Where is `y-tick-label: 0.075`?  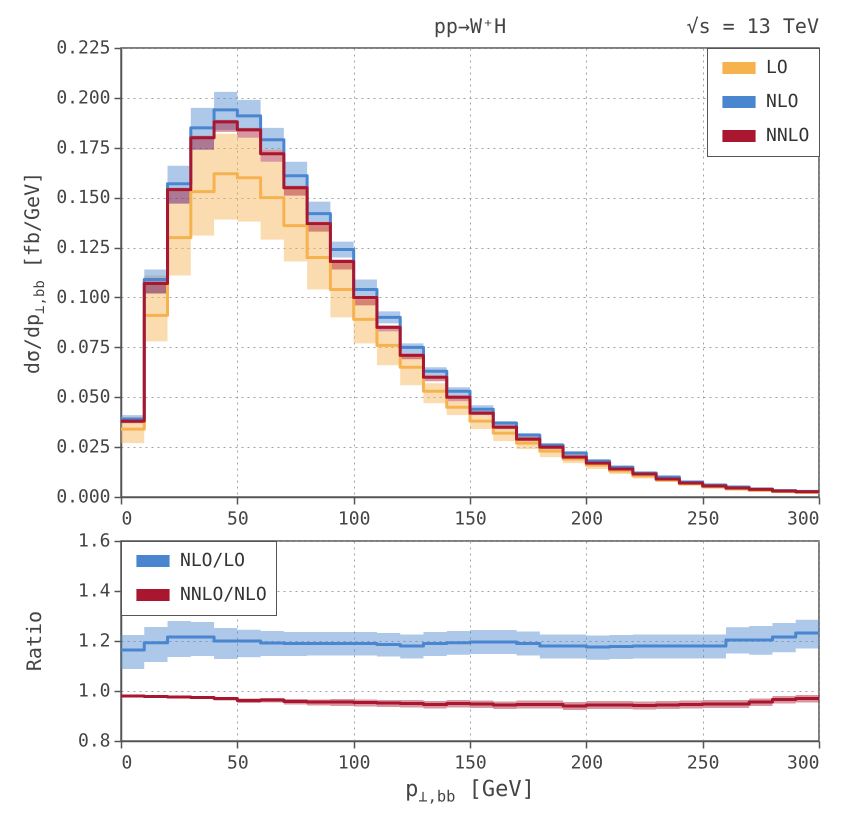 y-tick-label: 0.075 is located at coordinates (83, 347).